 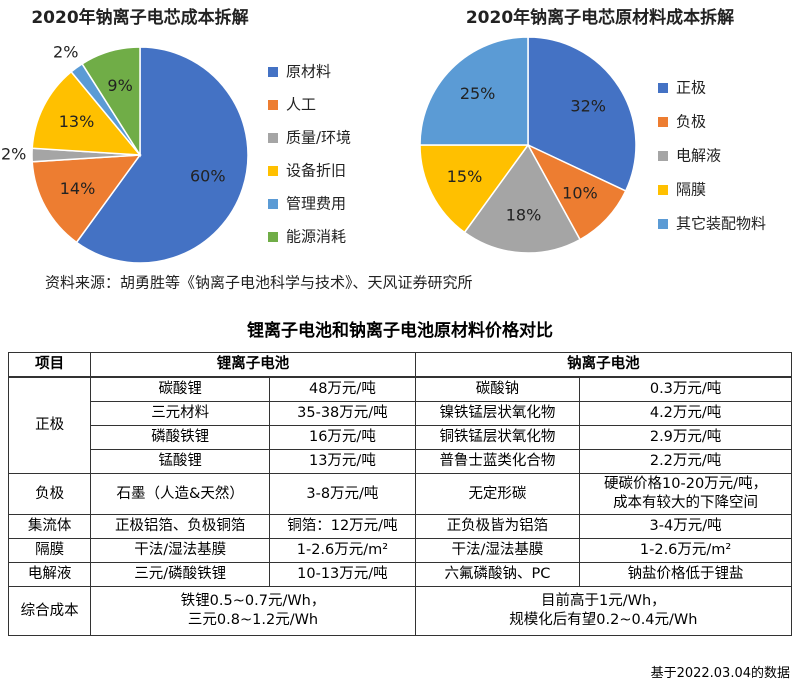 What do you see at coordinates (497, 574) in the screenshot?
I see `table-cell: 六氟磷酸钠、PC` at bounding box center [497, 574].